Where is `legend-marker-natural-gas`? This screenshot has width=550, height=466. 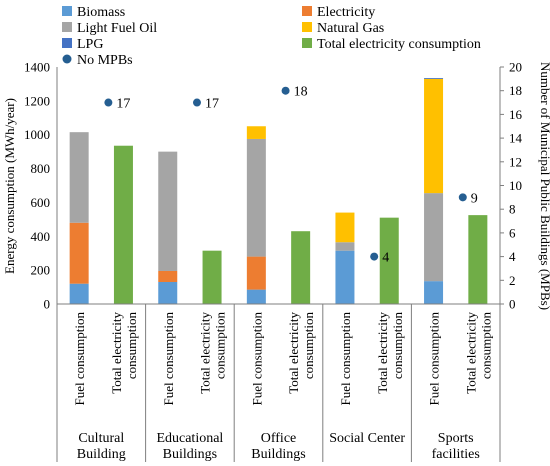 legend-marker-natural-gas is located at coordinates (307, 27).